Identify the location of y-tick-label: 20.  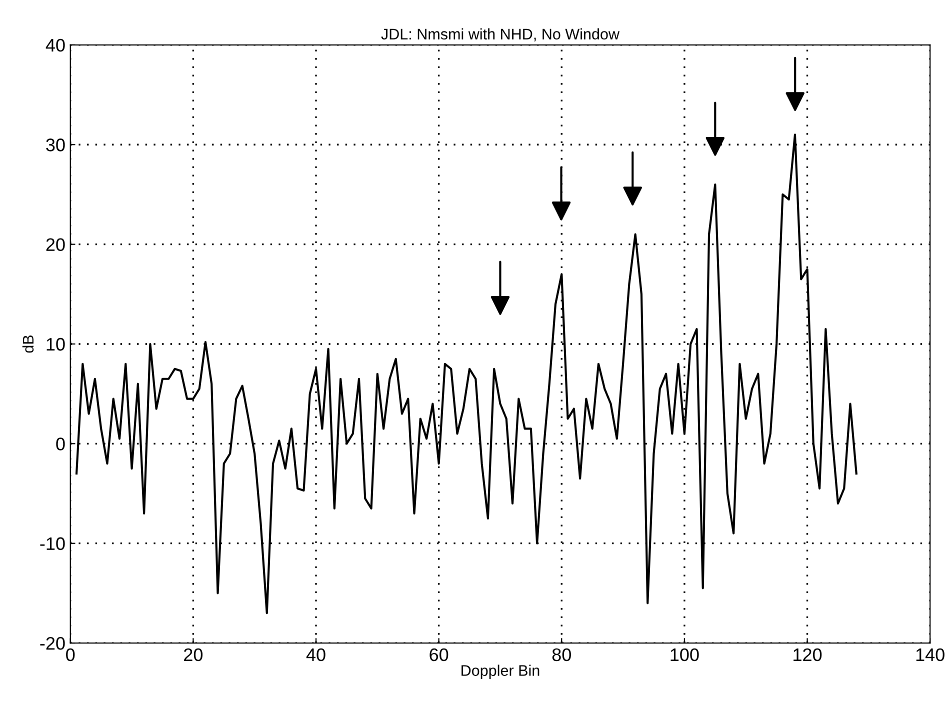
(55, 245).